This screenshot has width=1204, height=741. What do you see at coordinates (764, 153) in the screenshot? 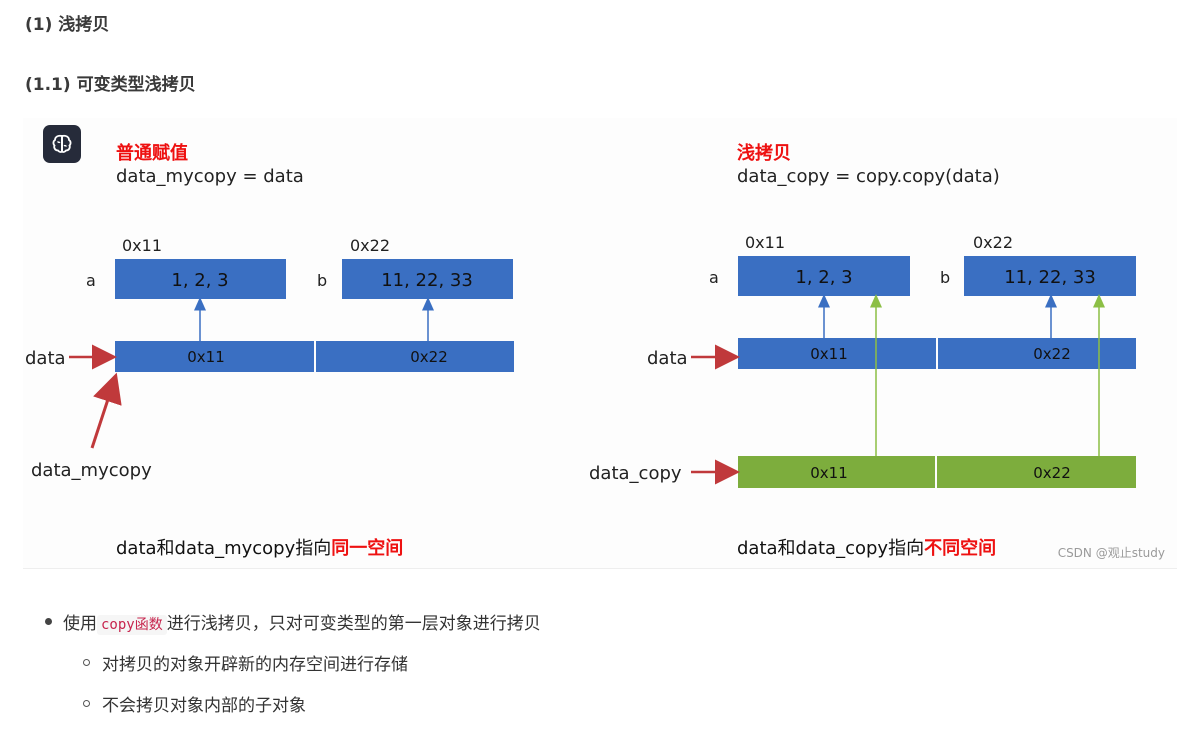
I see `right-title: 浅拷贝` at bounding box center [764, 153].